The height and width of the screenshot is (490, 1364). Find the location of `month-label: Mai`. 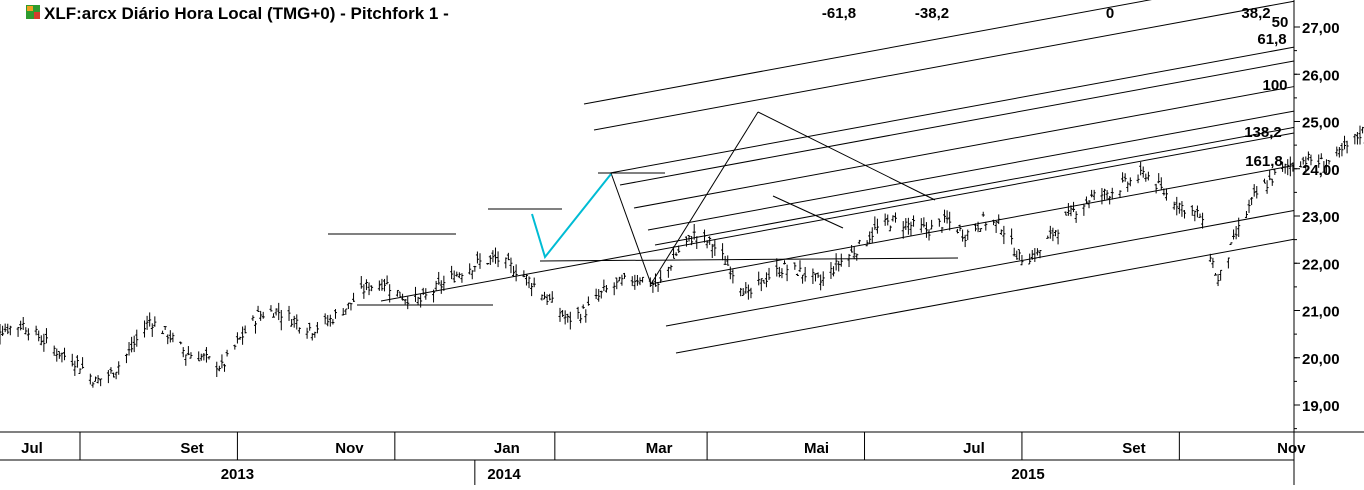

month-label: Mai is located at coordinates (816, 448).